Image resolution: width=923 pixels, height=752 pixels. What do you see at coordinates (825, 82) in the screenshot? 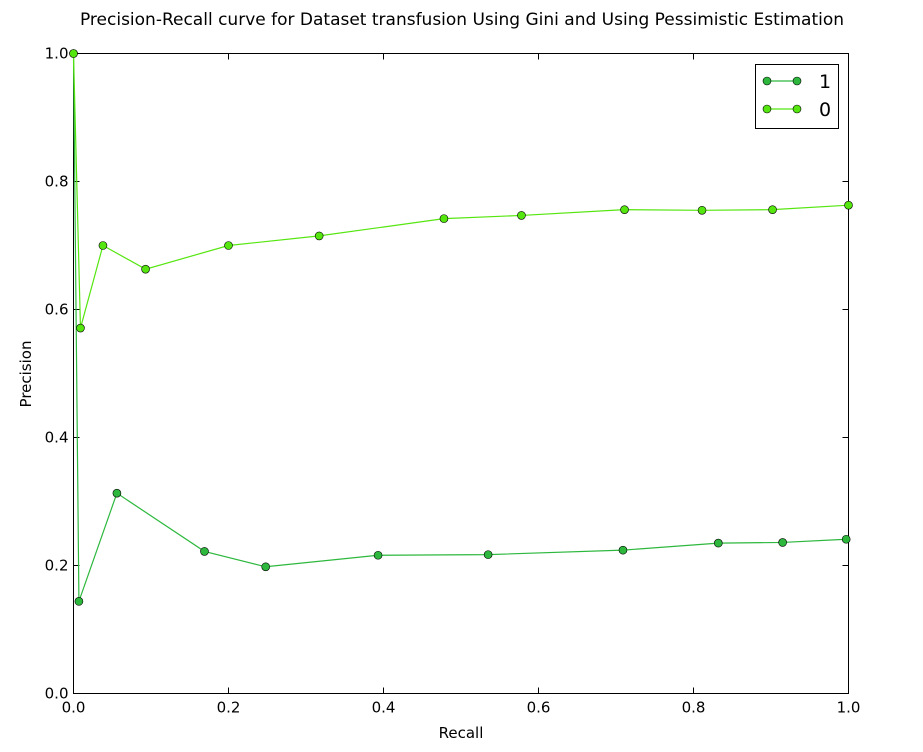
I see `legend-label-1: 1` at bounding box center [825, 82].